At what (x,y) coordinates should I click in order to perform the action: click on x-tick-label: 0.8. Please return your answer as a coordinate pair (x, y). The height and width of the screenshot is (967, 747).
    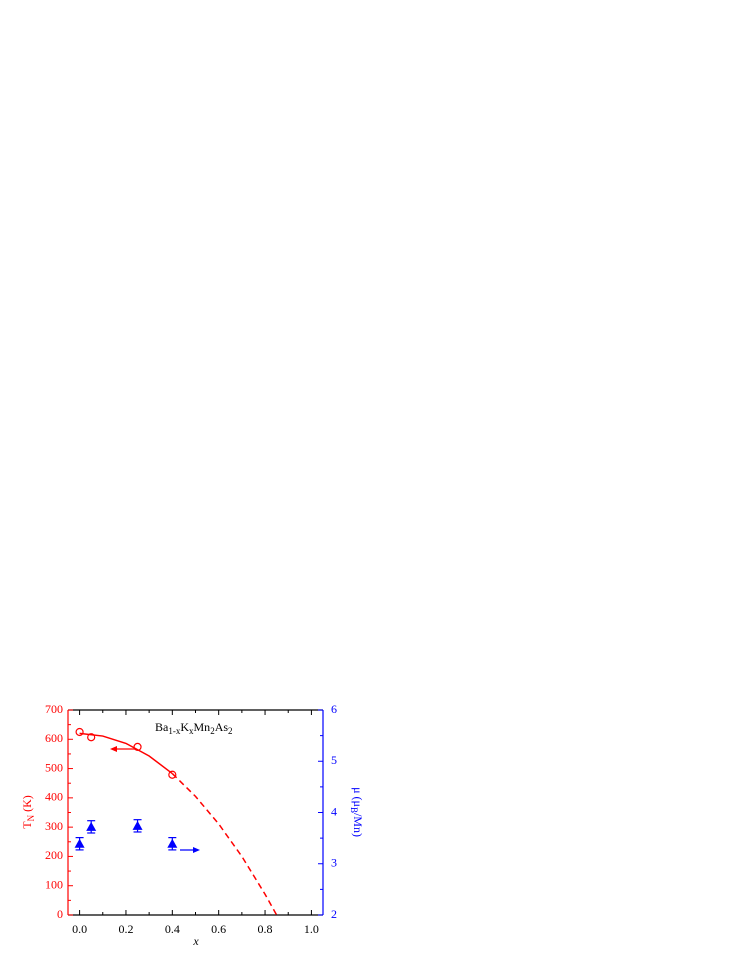
    Looking at the image, I should click on (265, 929).